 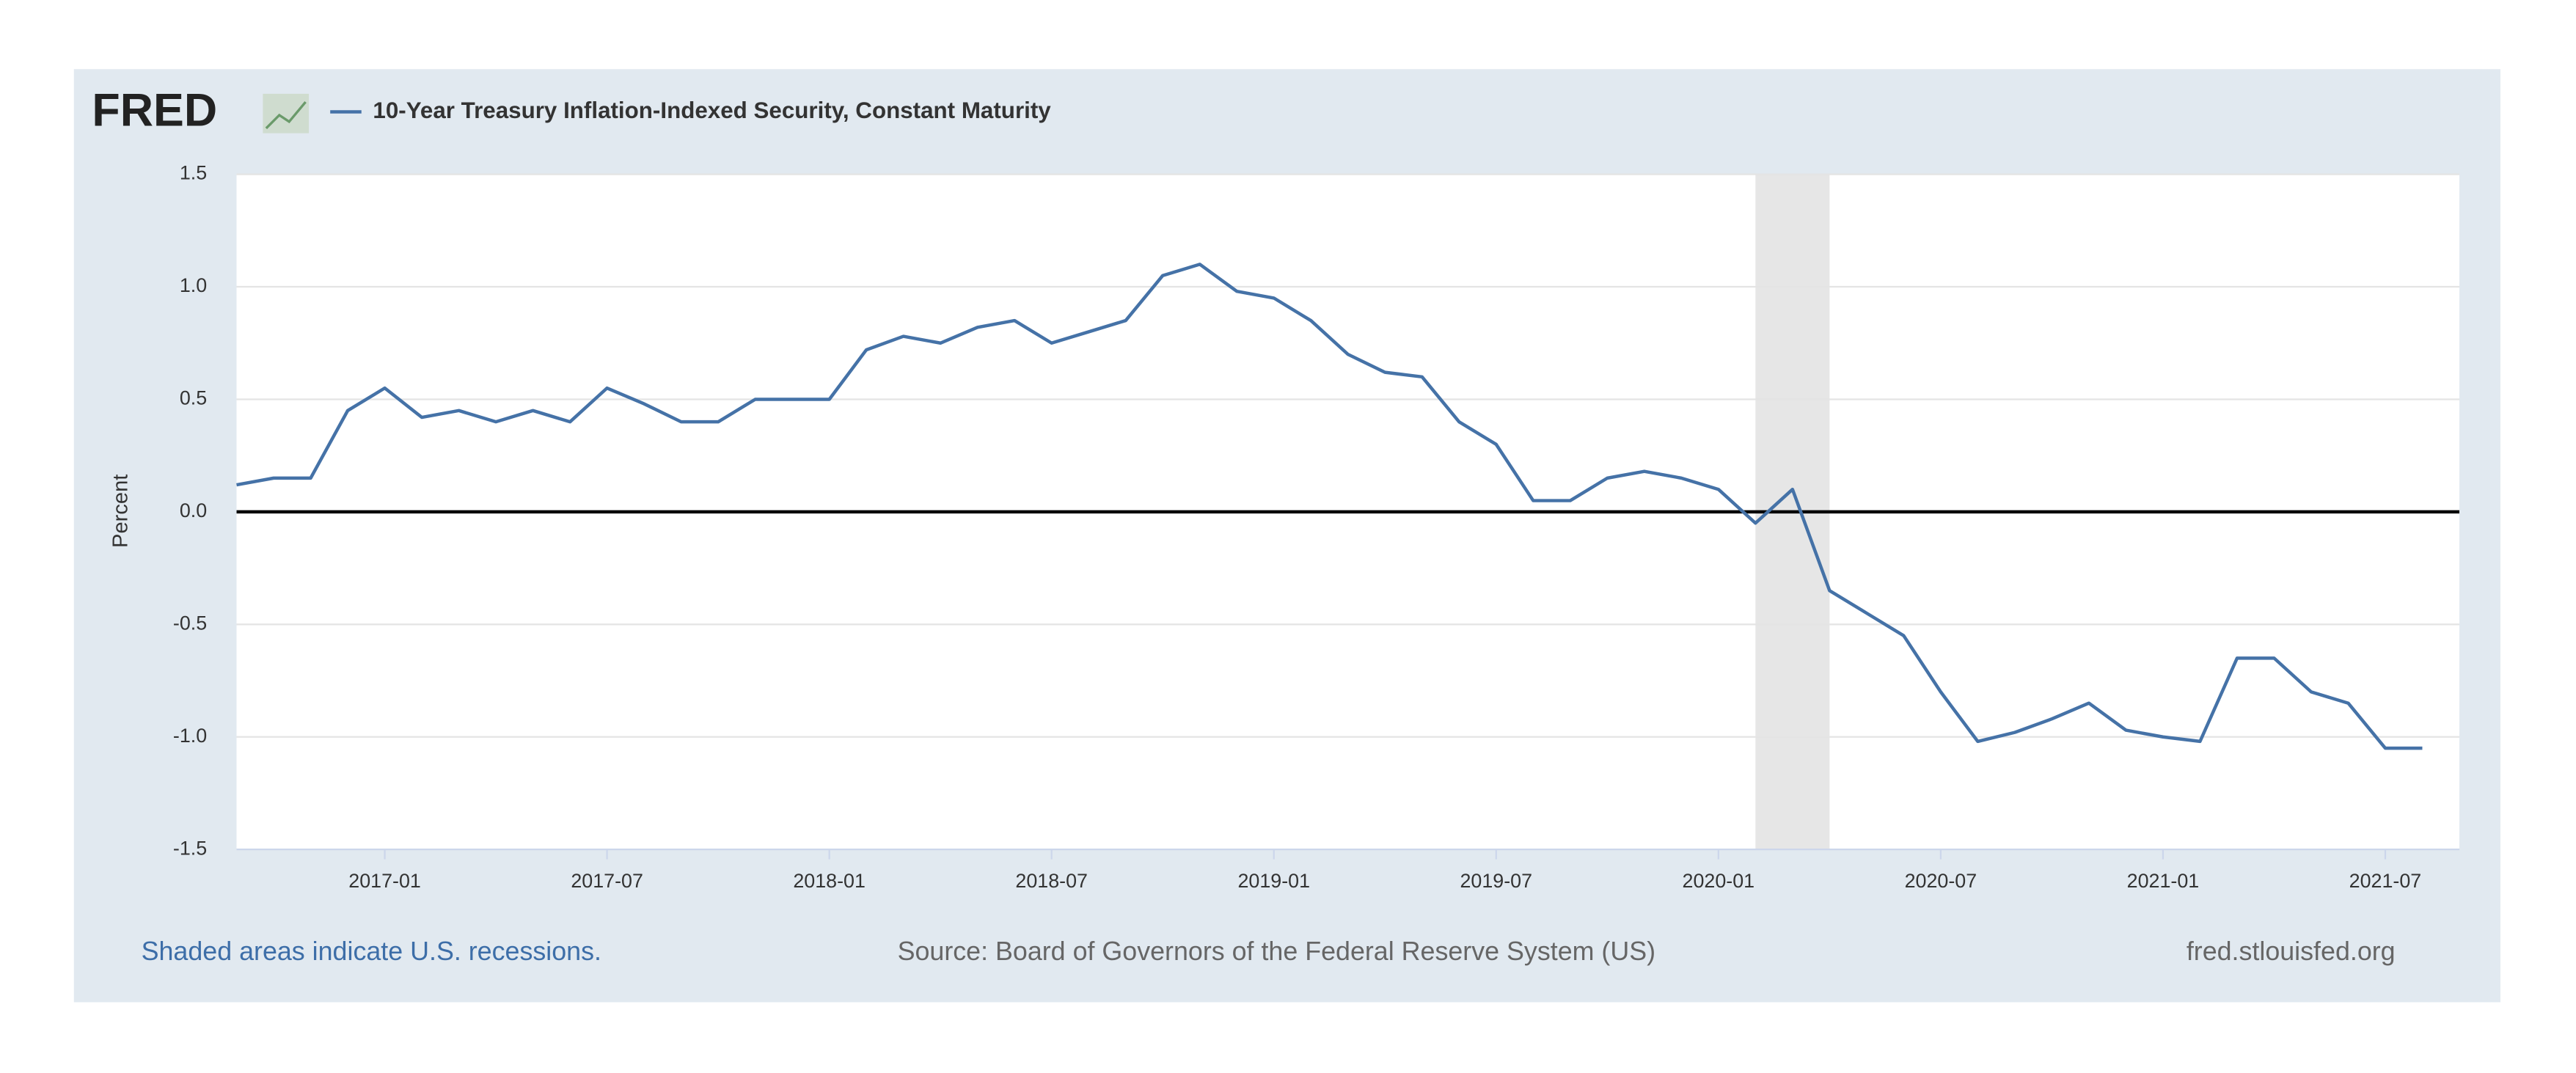 I want to click on y-tick-label: -1.0, so click(x=190, y=736).